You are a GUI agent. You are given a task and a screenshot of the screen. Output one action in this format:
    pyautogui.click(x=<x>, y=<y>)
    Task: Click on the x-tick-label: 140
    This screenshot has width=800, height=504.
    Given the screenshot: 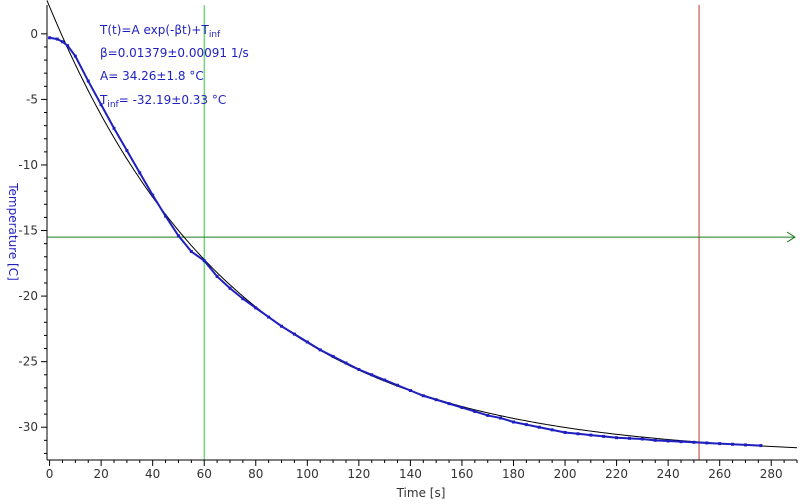 What is the action you would take?
    pyautogui.click(x=410, y=474)
    